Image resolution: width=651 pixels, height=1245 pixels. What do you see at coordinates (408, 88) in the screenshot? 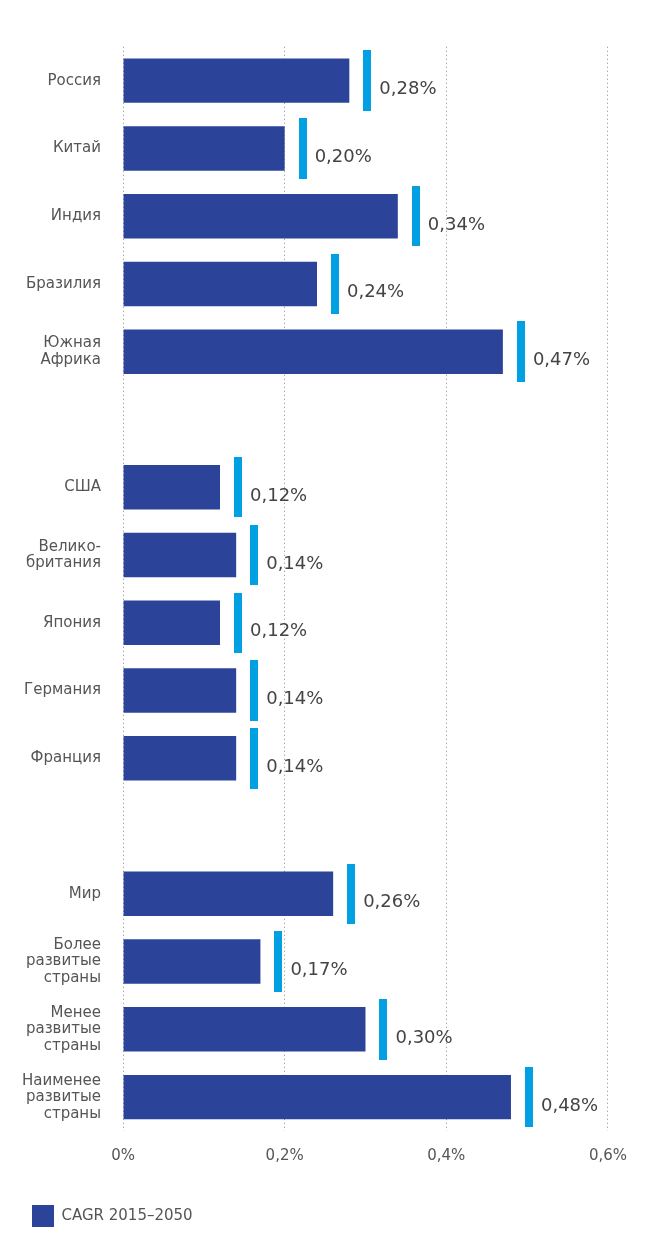
I see `data-label: 0,28%` at bounding box center [408, 88].